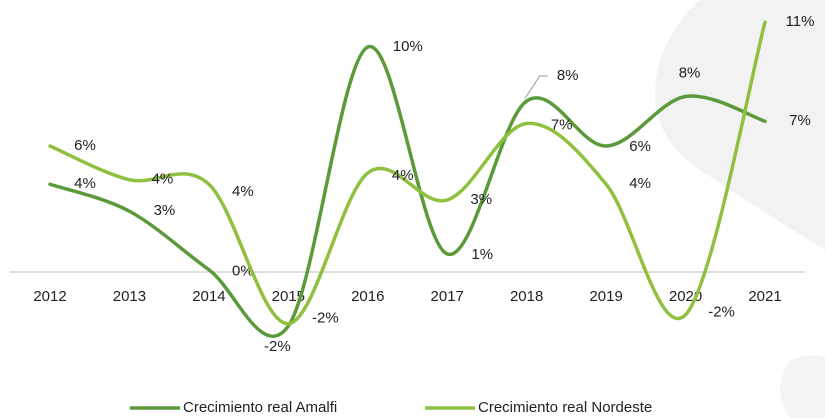 Image resolution: width=825 pixels, height=418 pixels. Describe the element at coordinates (260, 407) in the screenshot. I see `legend-label: Crecimiento real Amalfi` at that location.